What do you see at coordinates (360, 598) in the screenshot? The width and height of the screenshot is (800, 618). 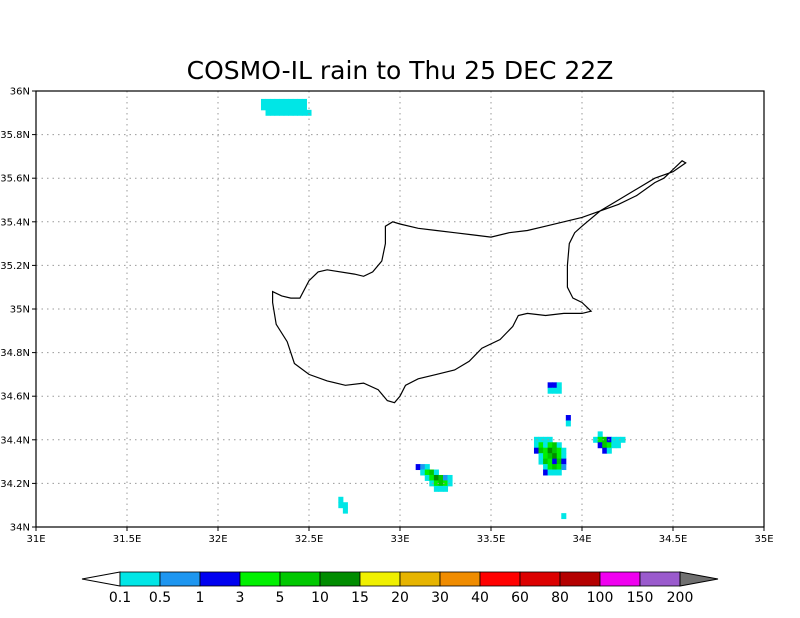 I see `colorbar-level-label: 15` at bounding box center [360, 598].